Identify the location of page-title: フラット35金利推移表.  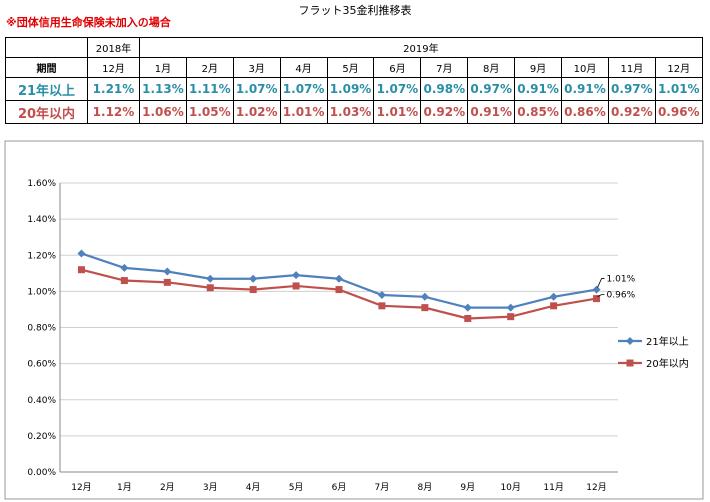
(355, 10).